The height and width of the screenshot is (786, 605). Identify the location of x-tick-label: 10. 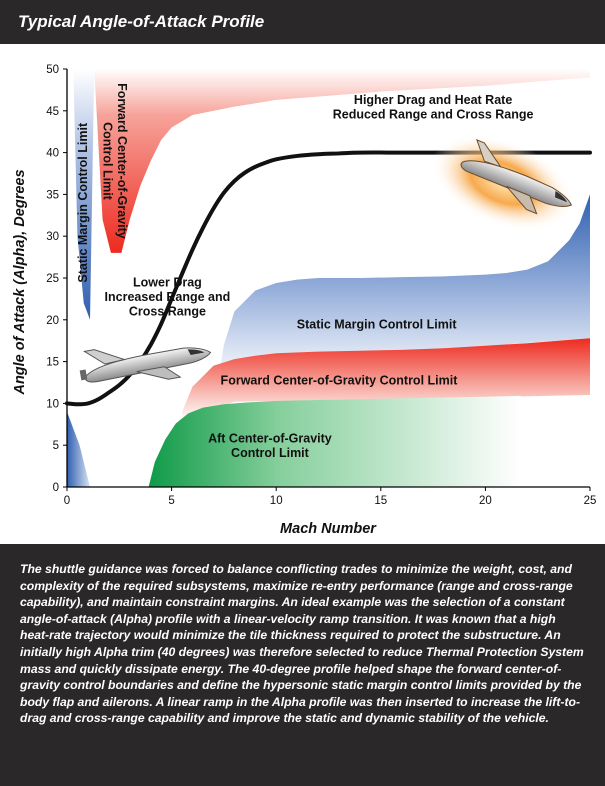
(276, 501).